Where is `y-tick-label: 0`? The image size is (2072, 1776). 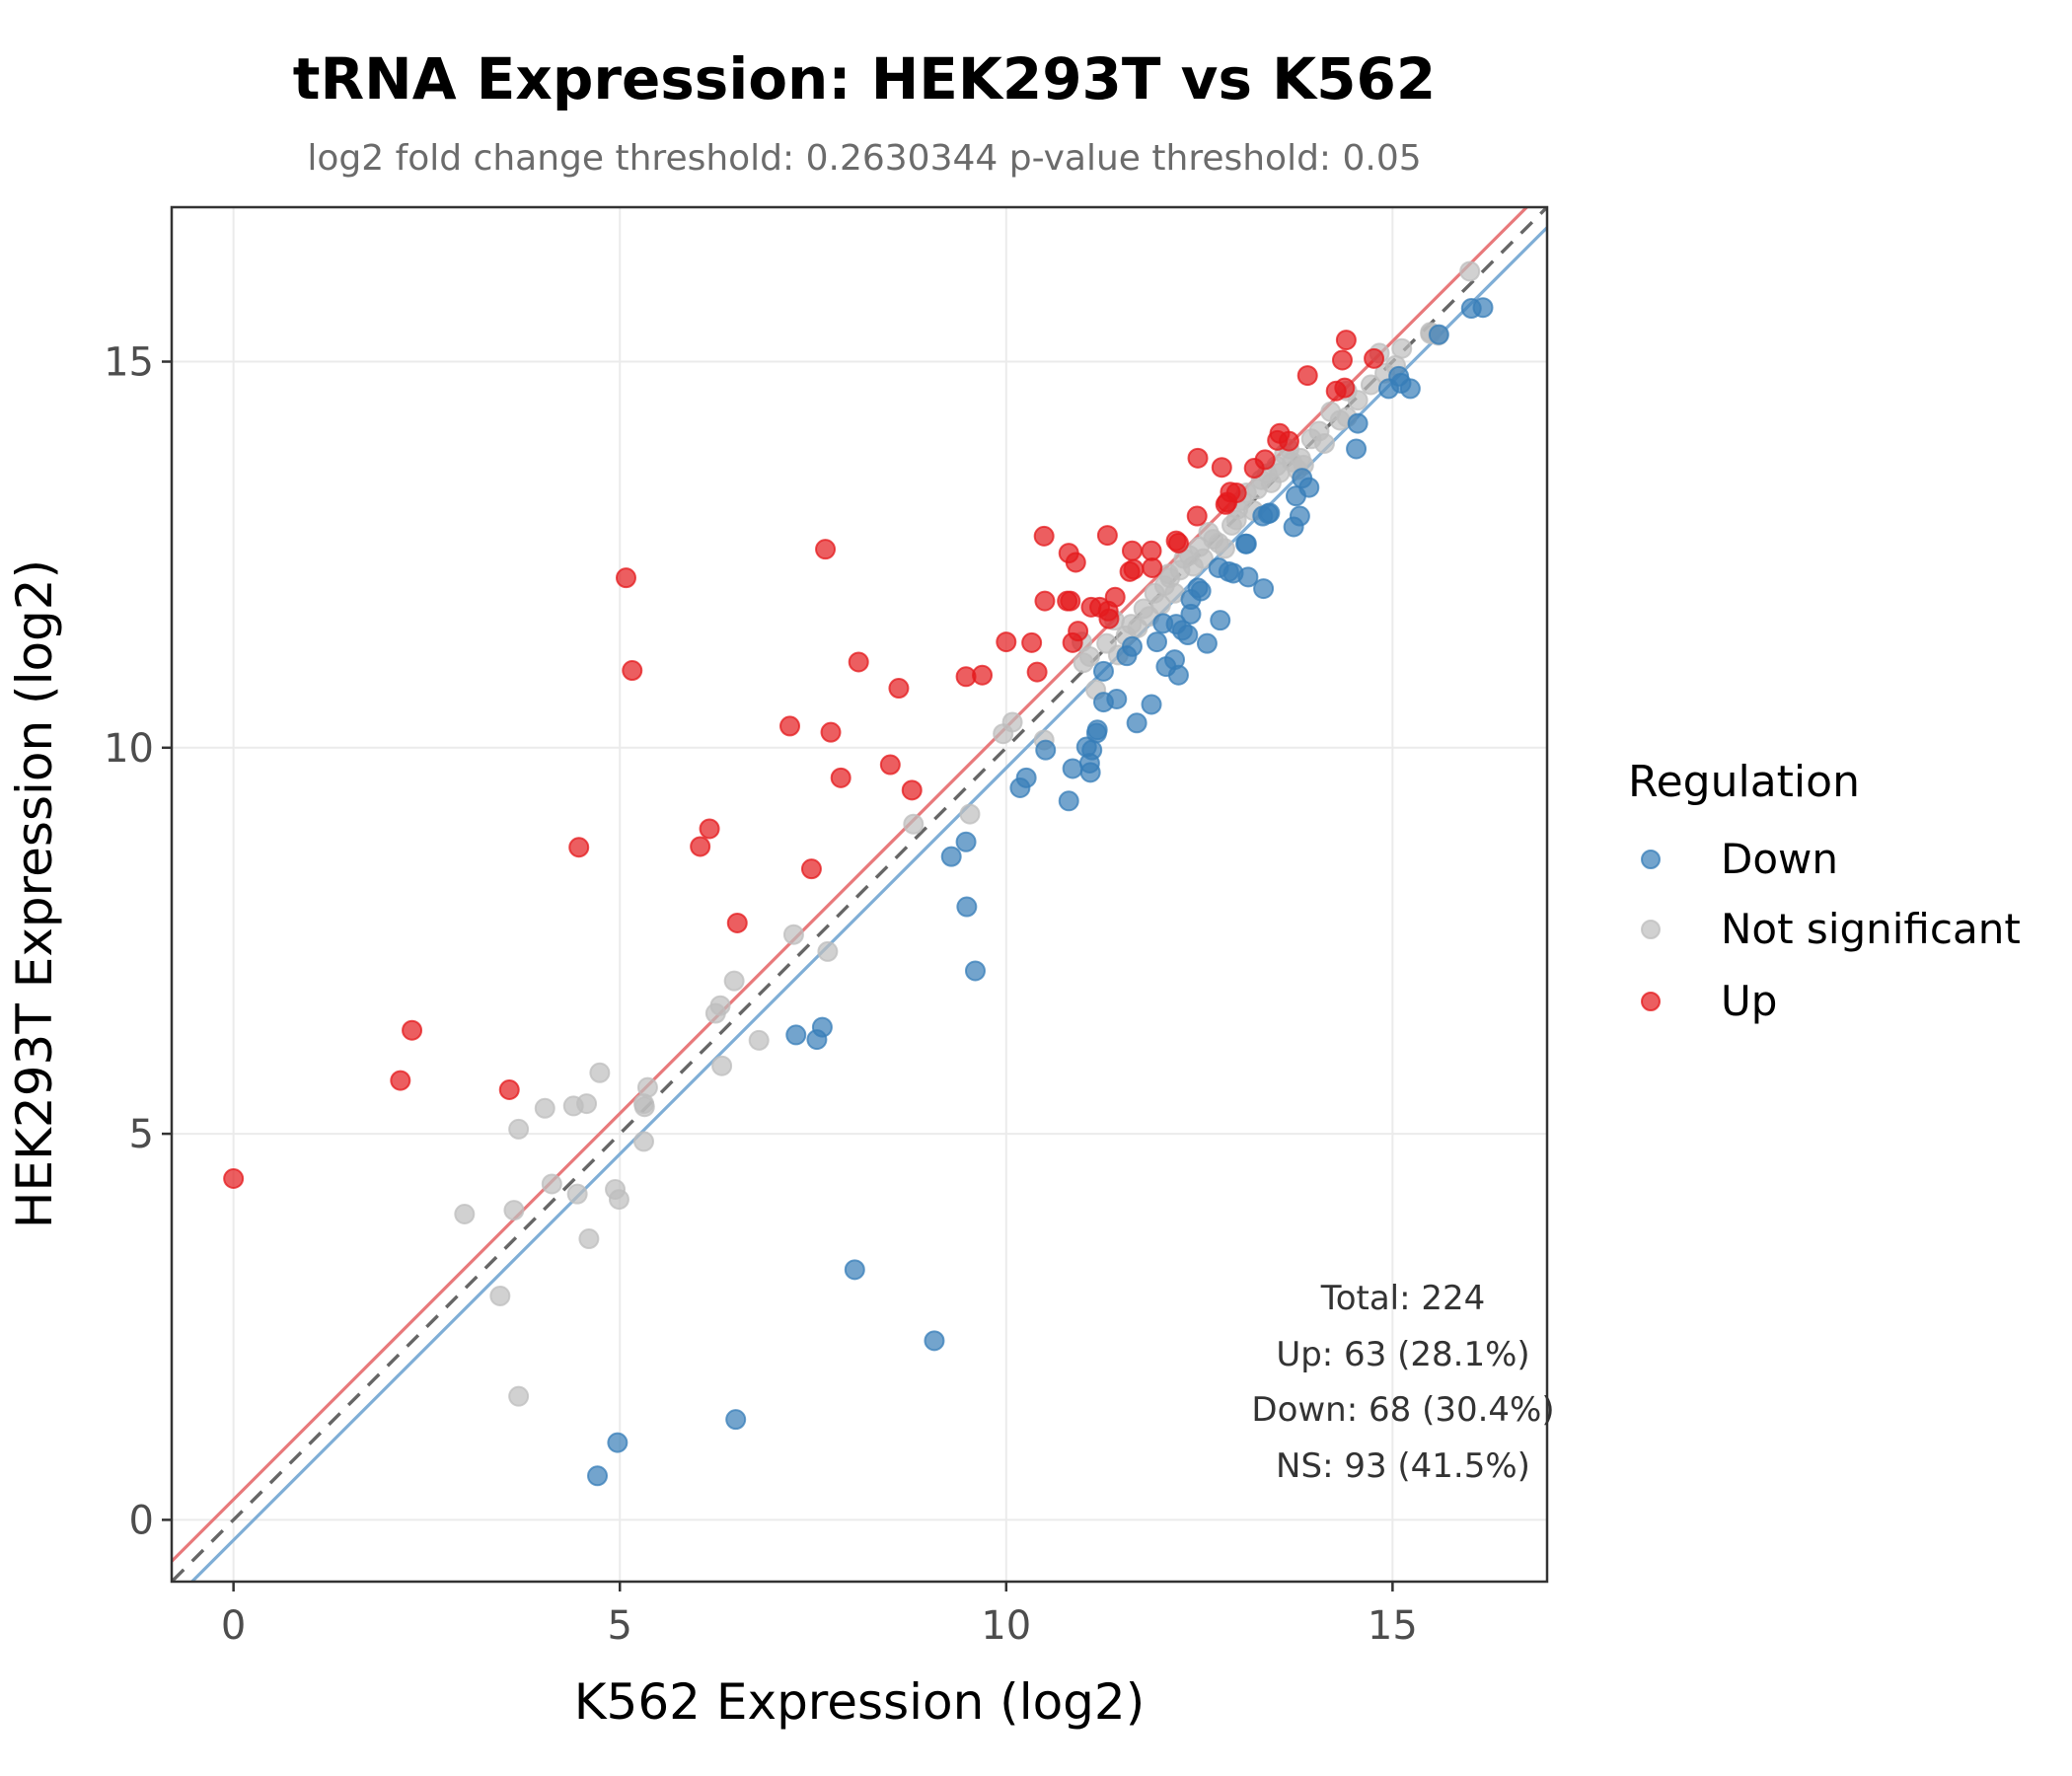 y-tick-label: 0 is located at coordinates (141, 1521).